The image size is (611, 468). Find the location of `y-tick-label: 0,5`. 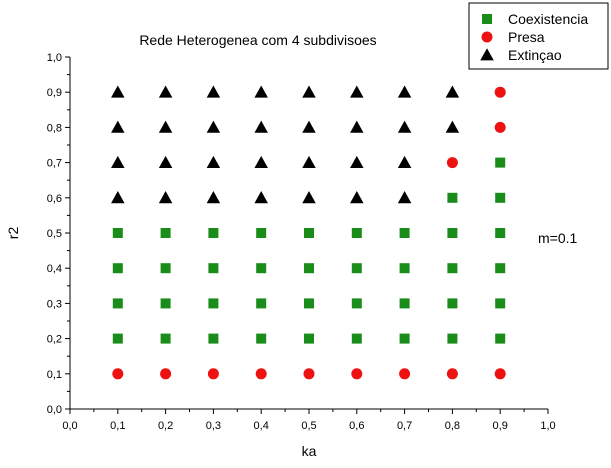

y-tick-label: 0,5 is located at coordinates (54, 234).